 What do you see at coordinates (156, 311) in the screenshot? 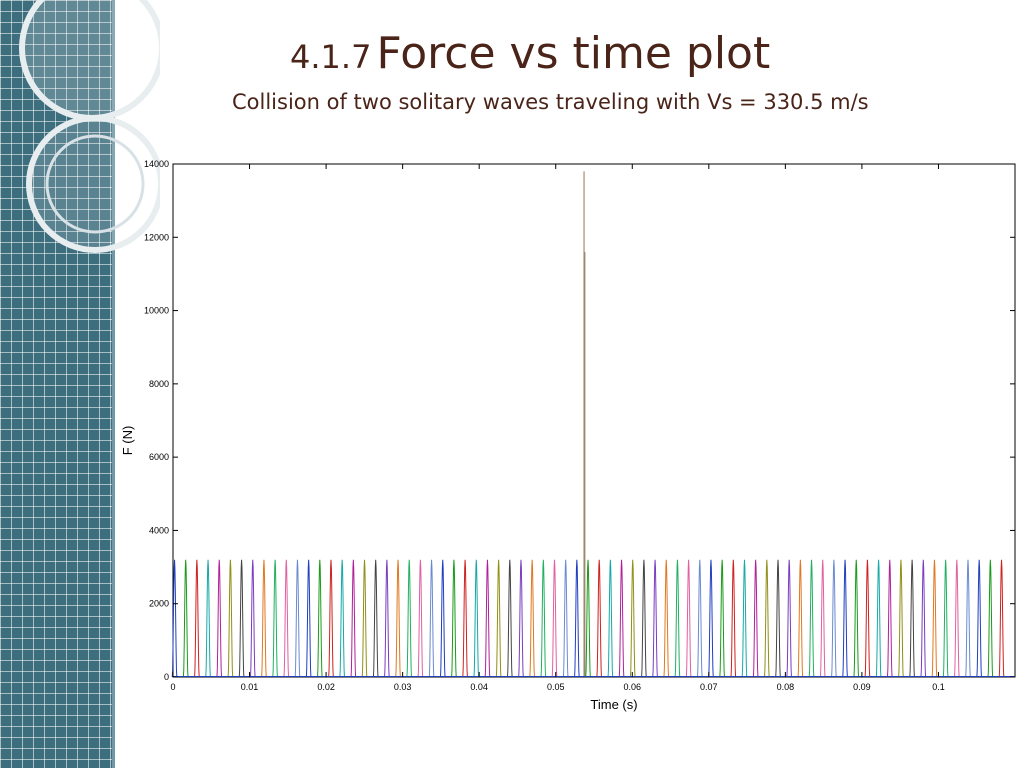
I see `y-tick-label: 10000` at bounding box center [156, 311].